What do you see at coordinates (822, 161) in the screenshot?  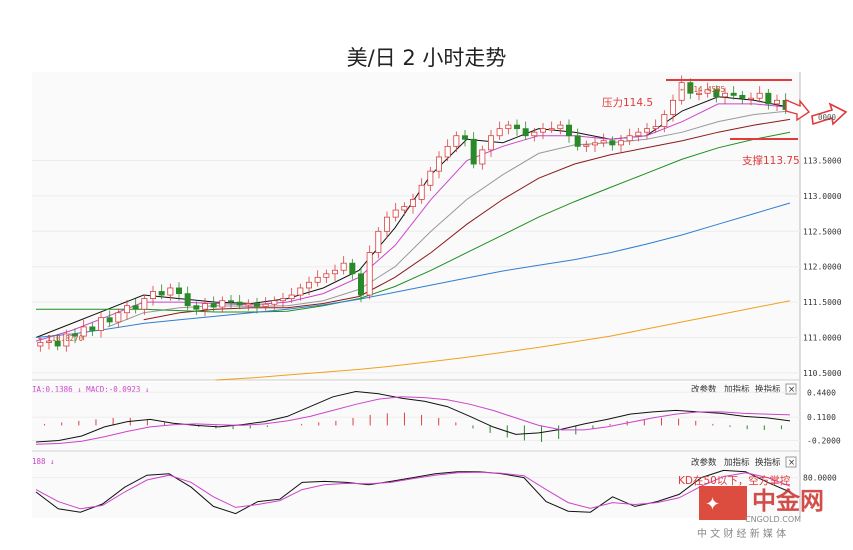 I see `y-tick-label: 113.5000` at bounding box center [822, 161].